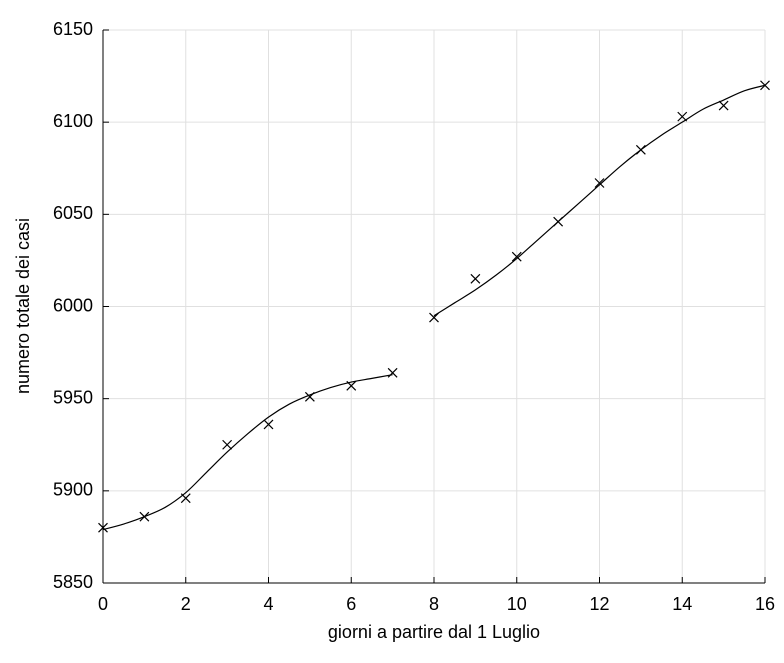  What do you see at coordinates (517, 604) in the screenshot?
I see `x-tick-label: 10` at bounding box center [517, 604].